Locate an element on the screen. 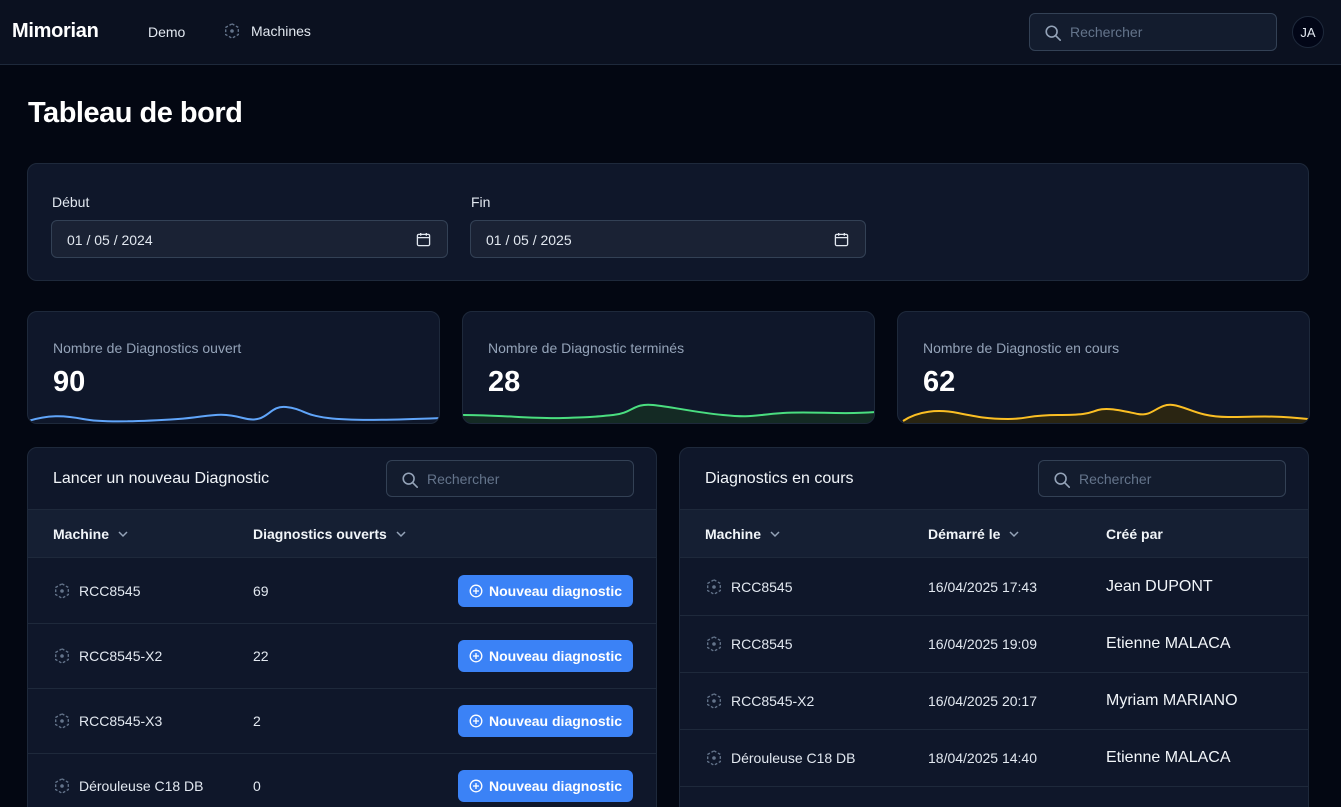 The width and height of the screenshot is (1341, 807). machine-cell: RCC8545-X3 is located at coordinates (107, 721).